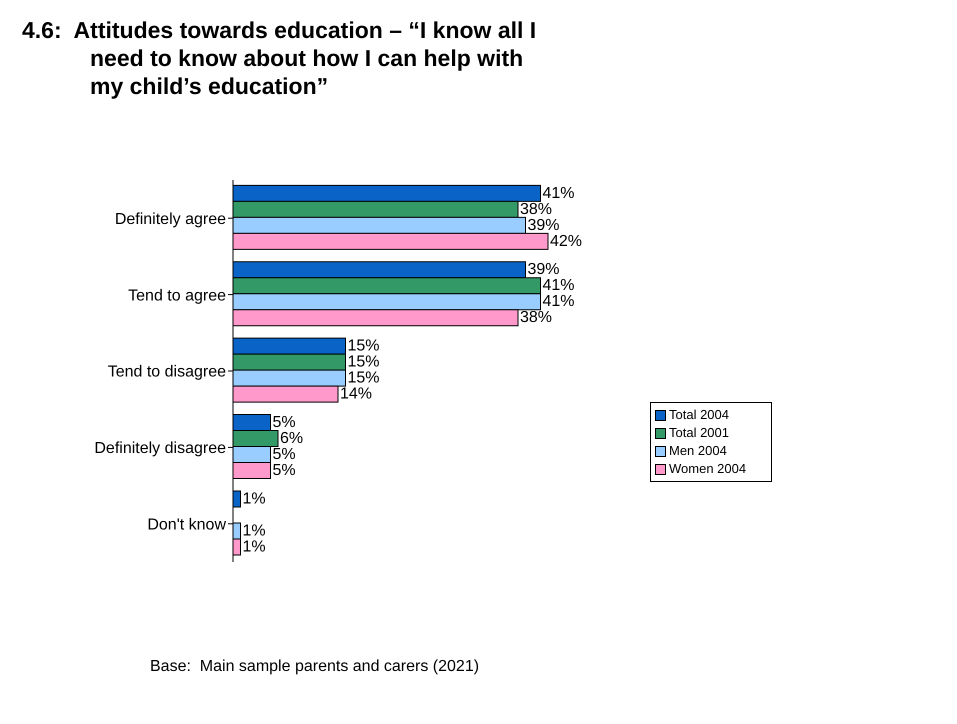 The width and height of the screenshot is (957, 724). What do you see at coordinates (698, 451) in the screenshot?
I see `legend-label: Men 2004` at bounding box center [698, 451].